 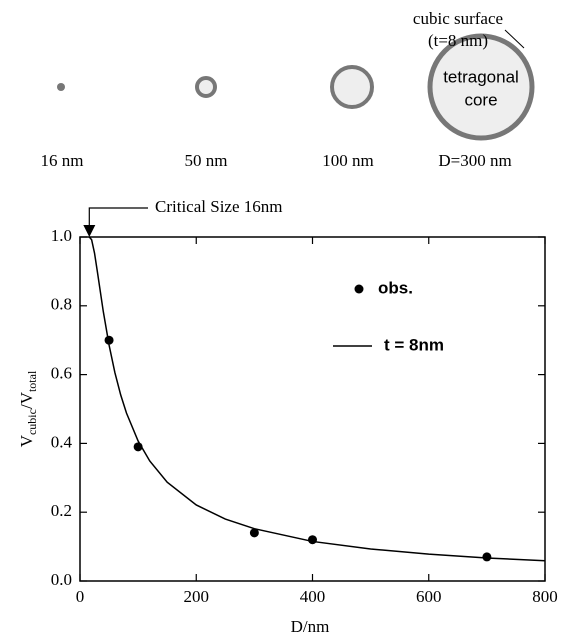 I want to click on legend-label: obs., so click(x=395, y=287).